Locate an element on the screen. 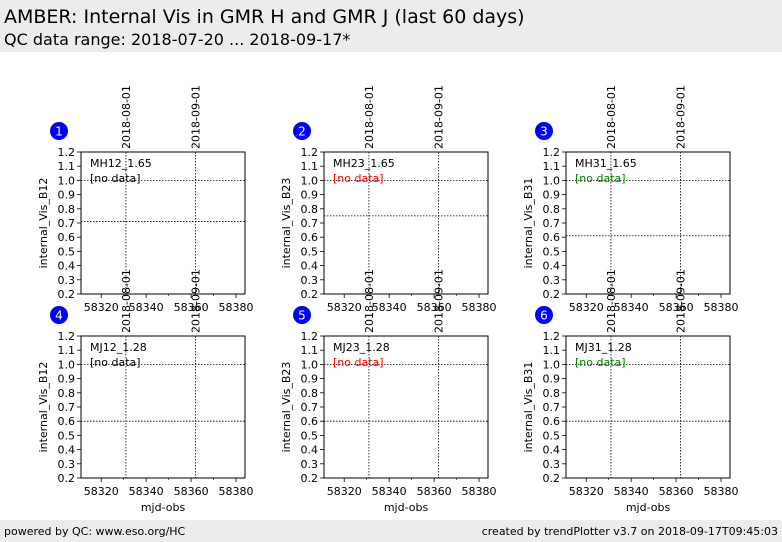 The image size is (782, 542). series-label: MJ23_1.28 is located at coordinates (361, 347).